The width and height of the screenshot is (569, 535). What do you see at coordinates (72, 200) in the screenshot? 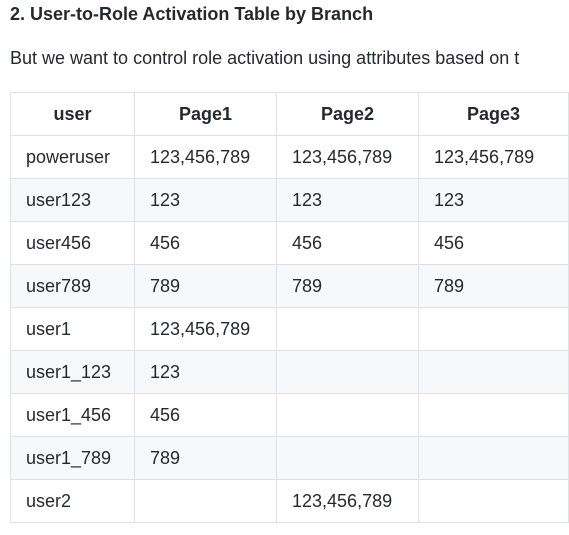
I see `cell-user: user123` at bounding box center [72, 200].